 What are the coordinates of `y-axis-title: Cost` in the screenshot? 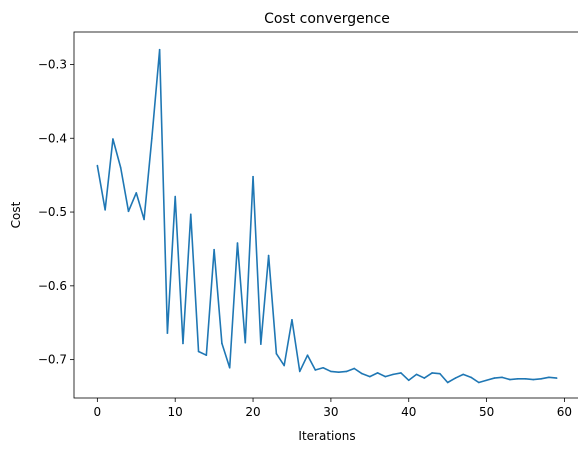 It's located at (16, 214).